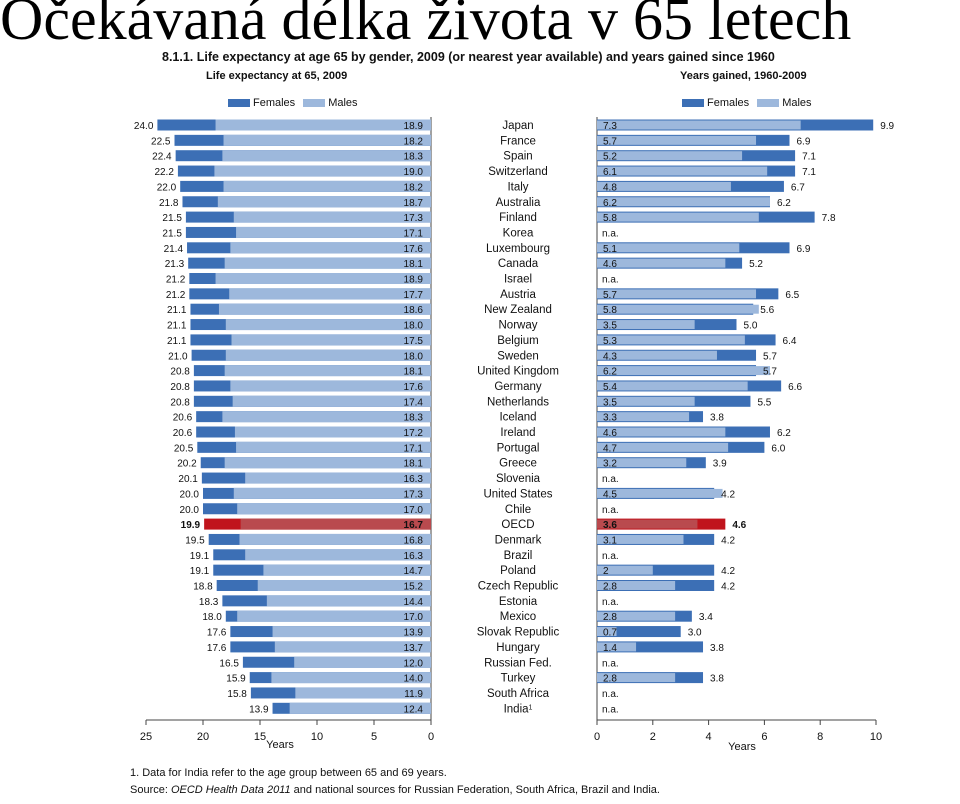 This screenshot has width=960, height=804. What do you see at coordinates (328, 355) in the screenshot?
I see `bar-males-sweden` at bounding box center [328, 355].